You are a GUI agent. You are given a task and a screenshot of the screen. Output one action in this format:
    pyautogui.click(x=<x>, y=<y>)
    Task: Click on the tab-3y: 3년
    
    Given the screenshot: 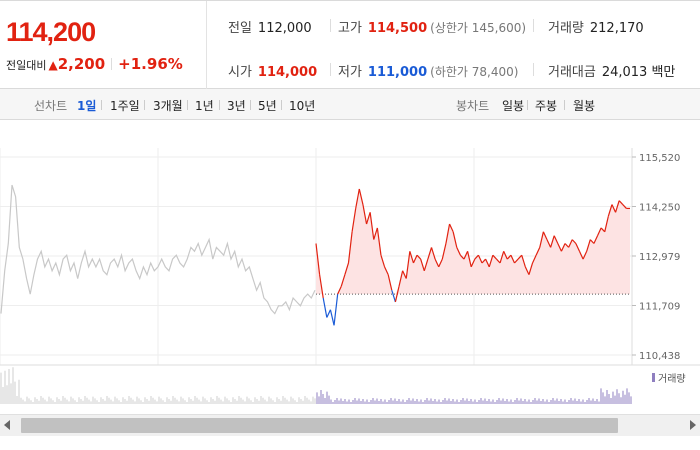 What is the action you would take?
    pyautogui.click(x=236, y=106)
    